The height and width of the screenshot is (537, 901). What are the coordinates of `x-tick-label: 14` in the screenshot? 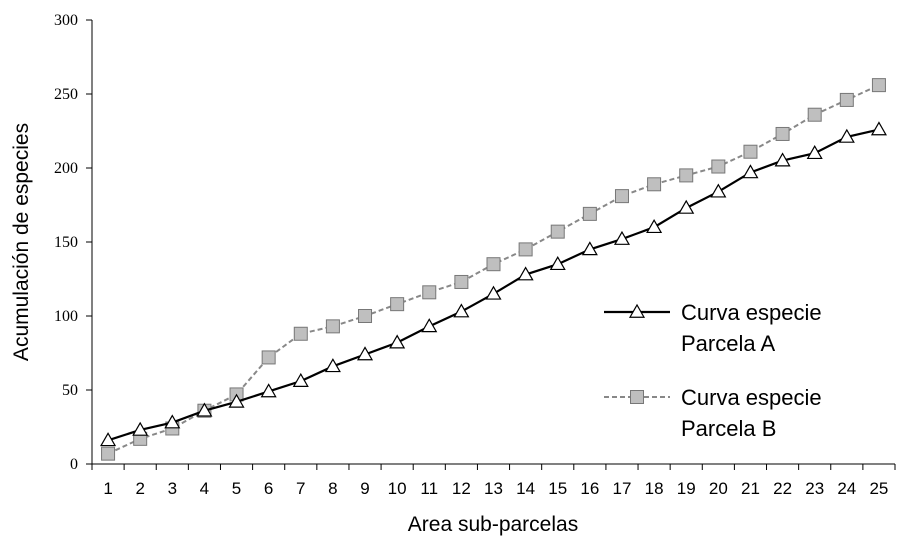 It's located at (525, 488).